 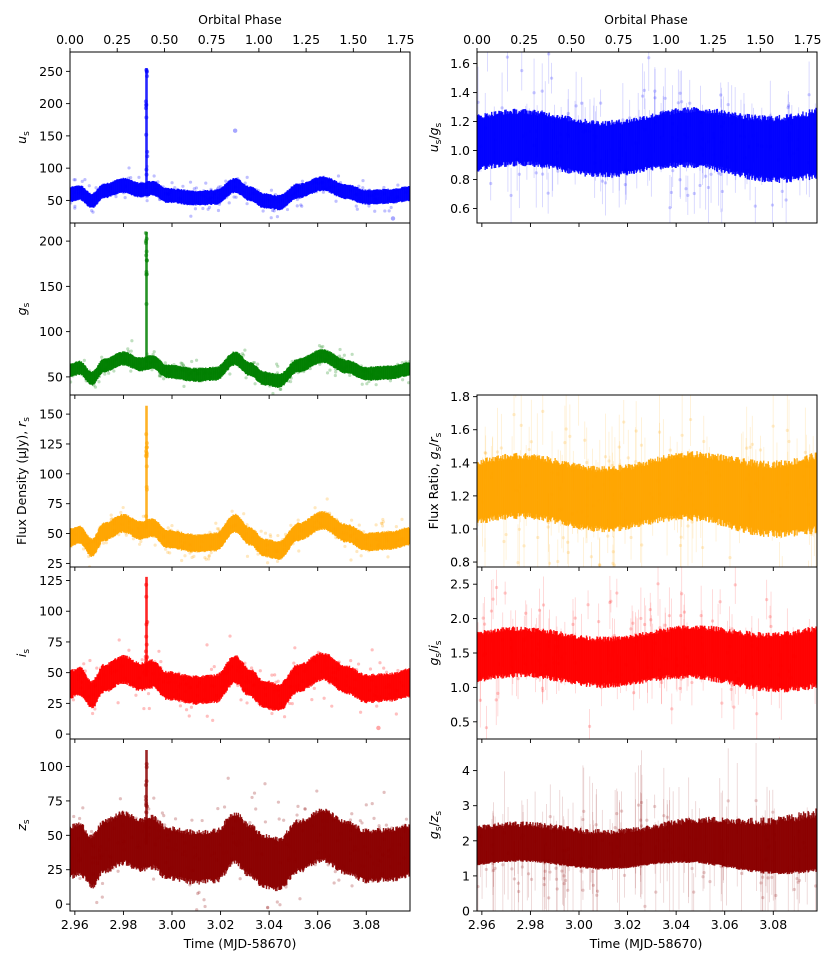 What do you see at coordinates (117, 39) in the screenshot?
I see `top-tick-label: 0.25` at bounding box center [117, 39].